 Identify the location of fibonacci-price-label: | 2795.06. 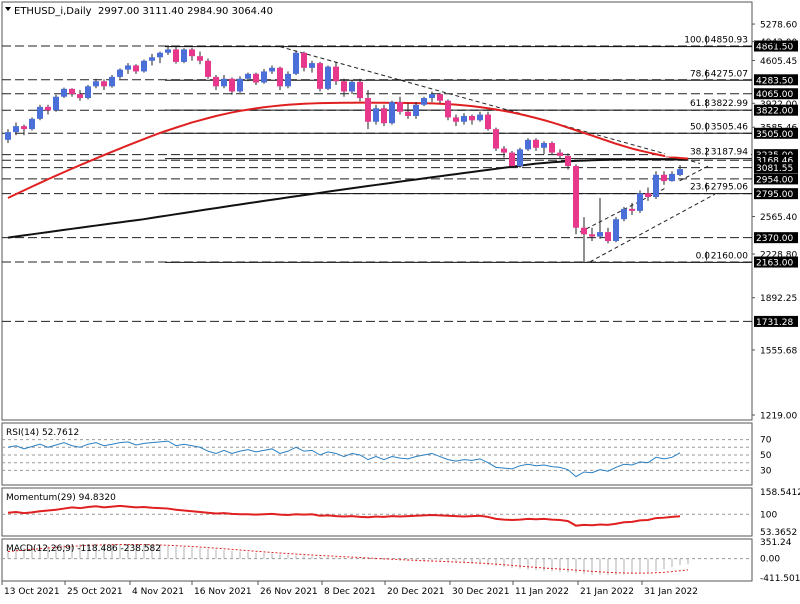
(726, 188).